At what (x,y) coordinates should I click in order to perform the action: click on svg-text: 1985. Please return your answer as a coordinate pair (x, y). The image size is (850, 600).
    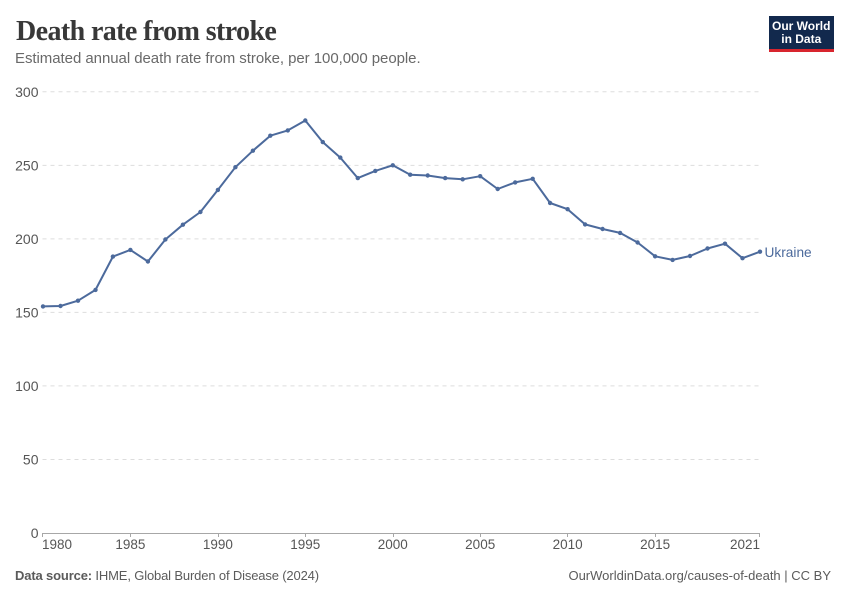
    Looking at the image, I should click on (130, 544).